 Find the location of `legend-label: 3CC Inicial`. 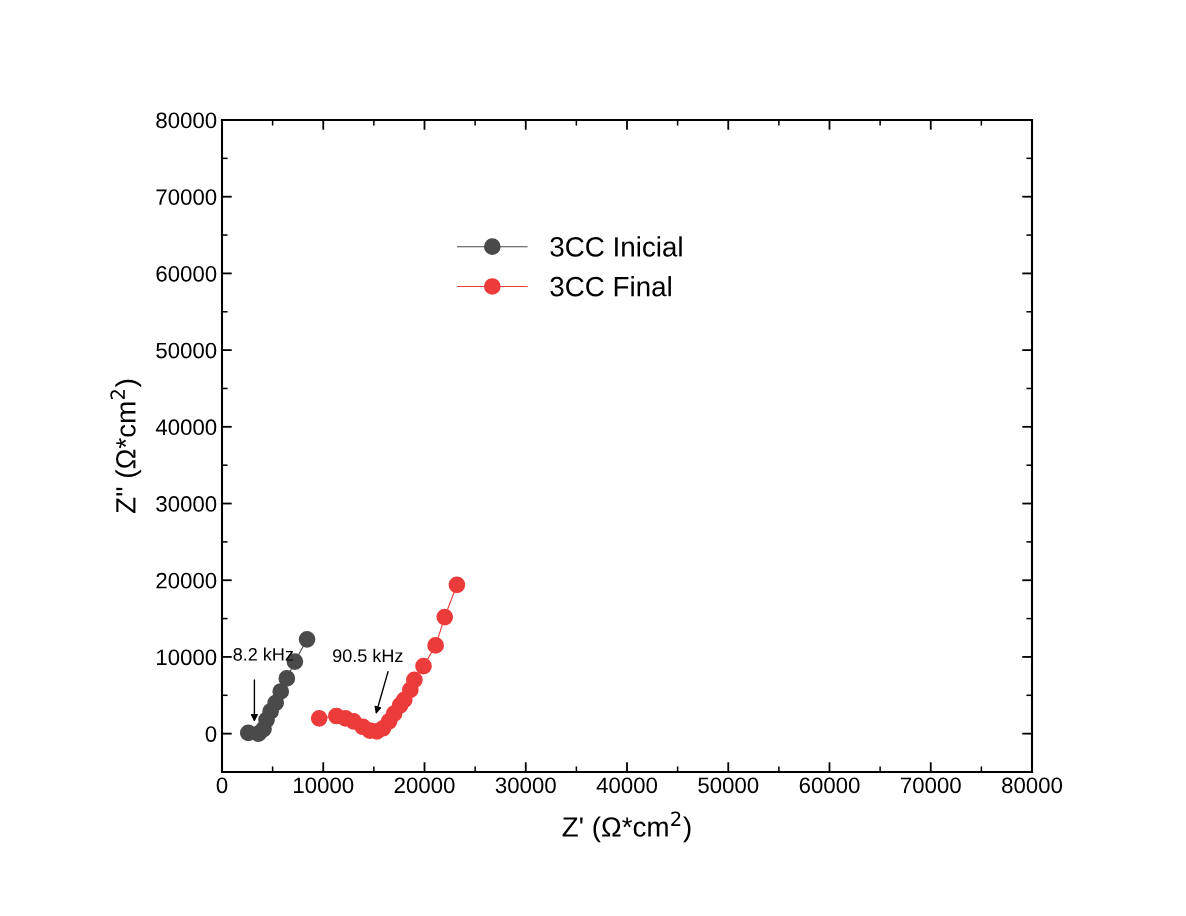

legend-label: 3CC Inicial is located at coordinates (616, 246).